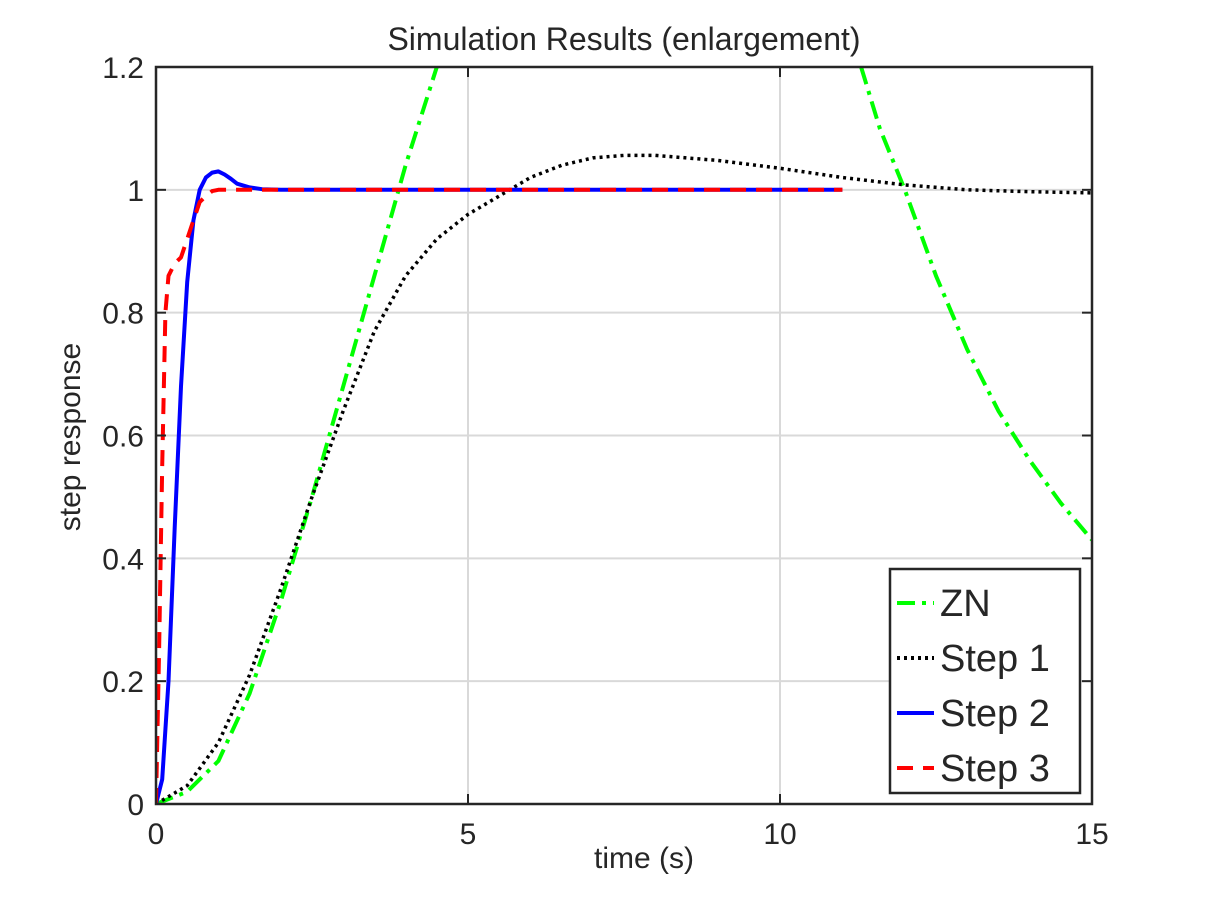 This screenshot has width=1208, height=908. What do you see at coordinates (995, 659) in the screenshot?
I see `legend-label-2: Step 1` at bounding box center [995, 659].